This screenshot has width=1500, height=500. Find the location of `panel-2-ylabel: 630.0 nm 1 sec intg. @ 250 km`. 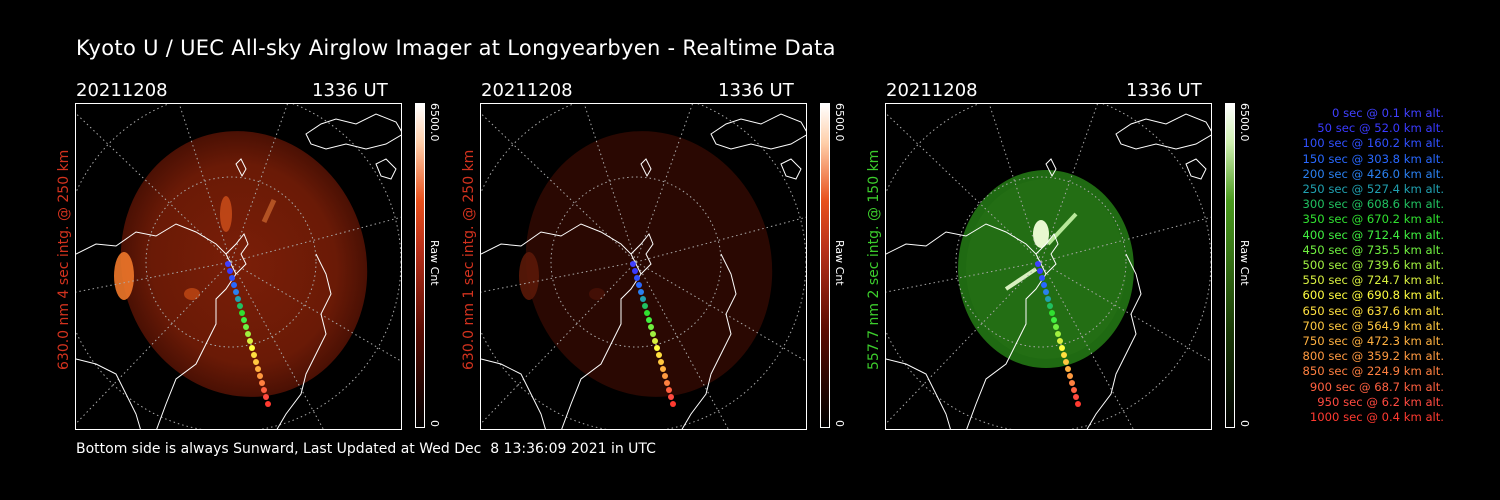

panel-2-ylabel: 630.0 nm 1 sec intg. @ 250 km is located at coordinates (469, 259).